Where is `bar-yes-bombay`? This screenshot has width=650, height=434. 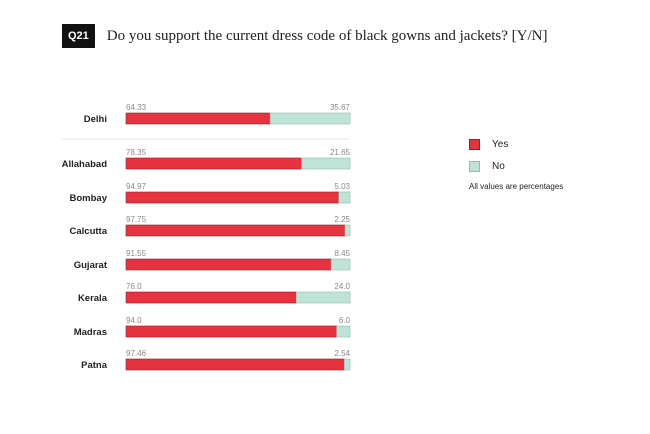
bar-yes-bombay is located at coordinates (232, 197).